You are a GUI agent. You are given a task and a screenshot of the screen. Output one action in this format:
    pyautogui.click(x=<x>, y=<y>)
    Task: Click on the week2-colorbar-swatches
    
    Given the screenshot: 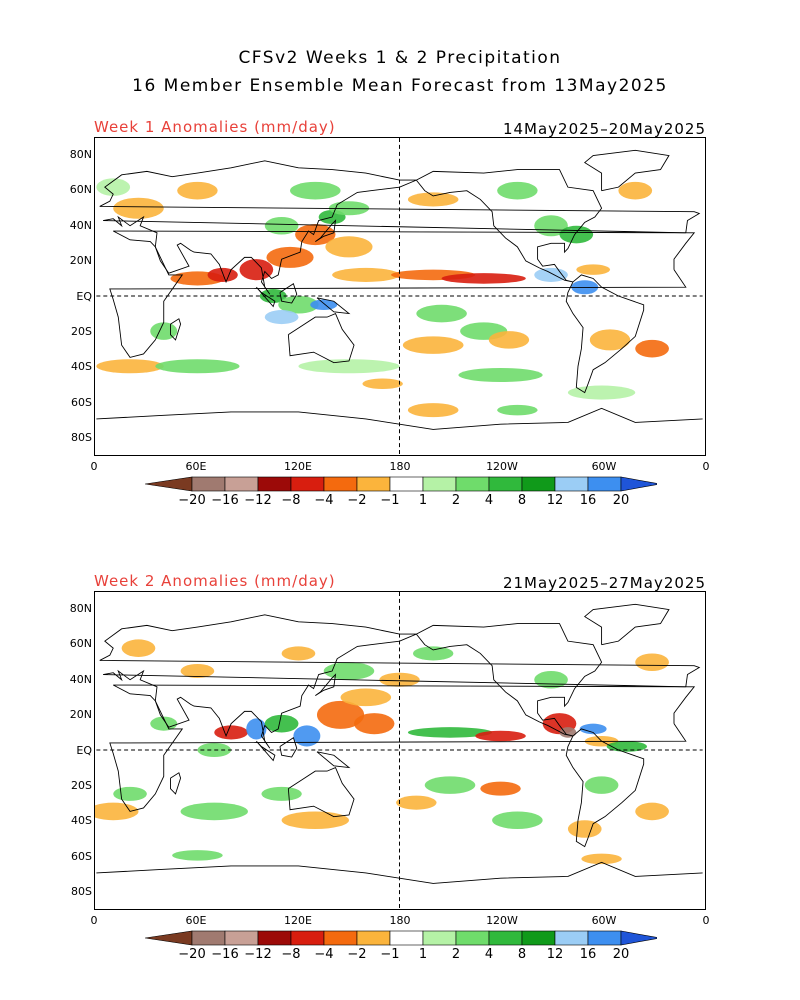 What is the action you would take?
    pyautogui.click(x=401, y=938)
    